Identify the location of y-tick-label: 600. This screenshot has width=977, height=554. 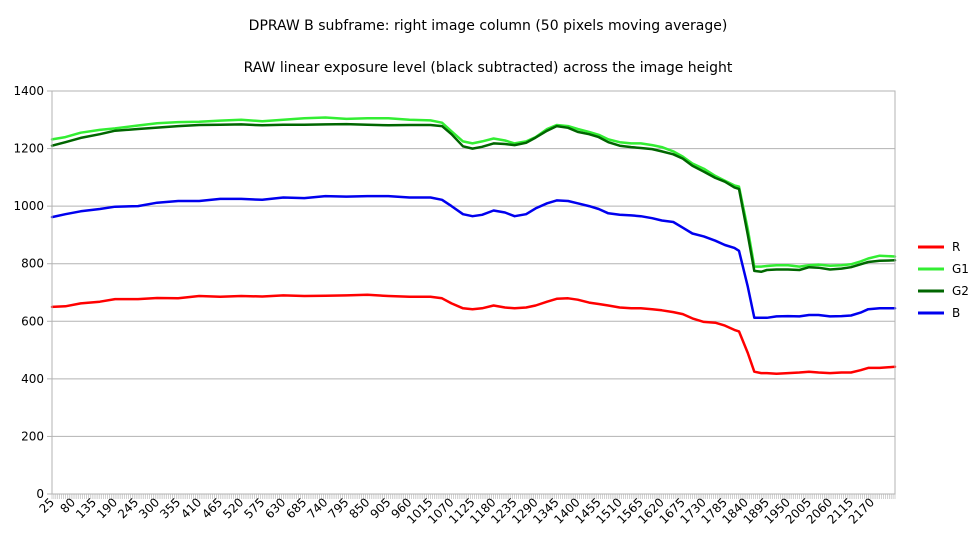
(32, 321).